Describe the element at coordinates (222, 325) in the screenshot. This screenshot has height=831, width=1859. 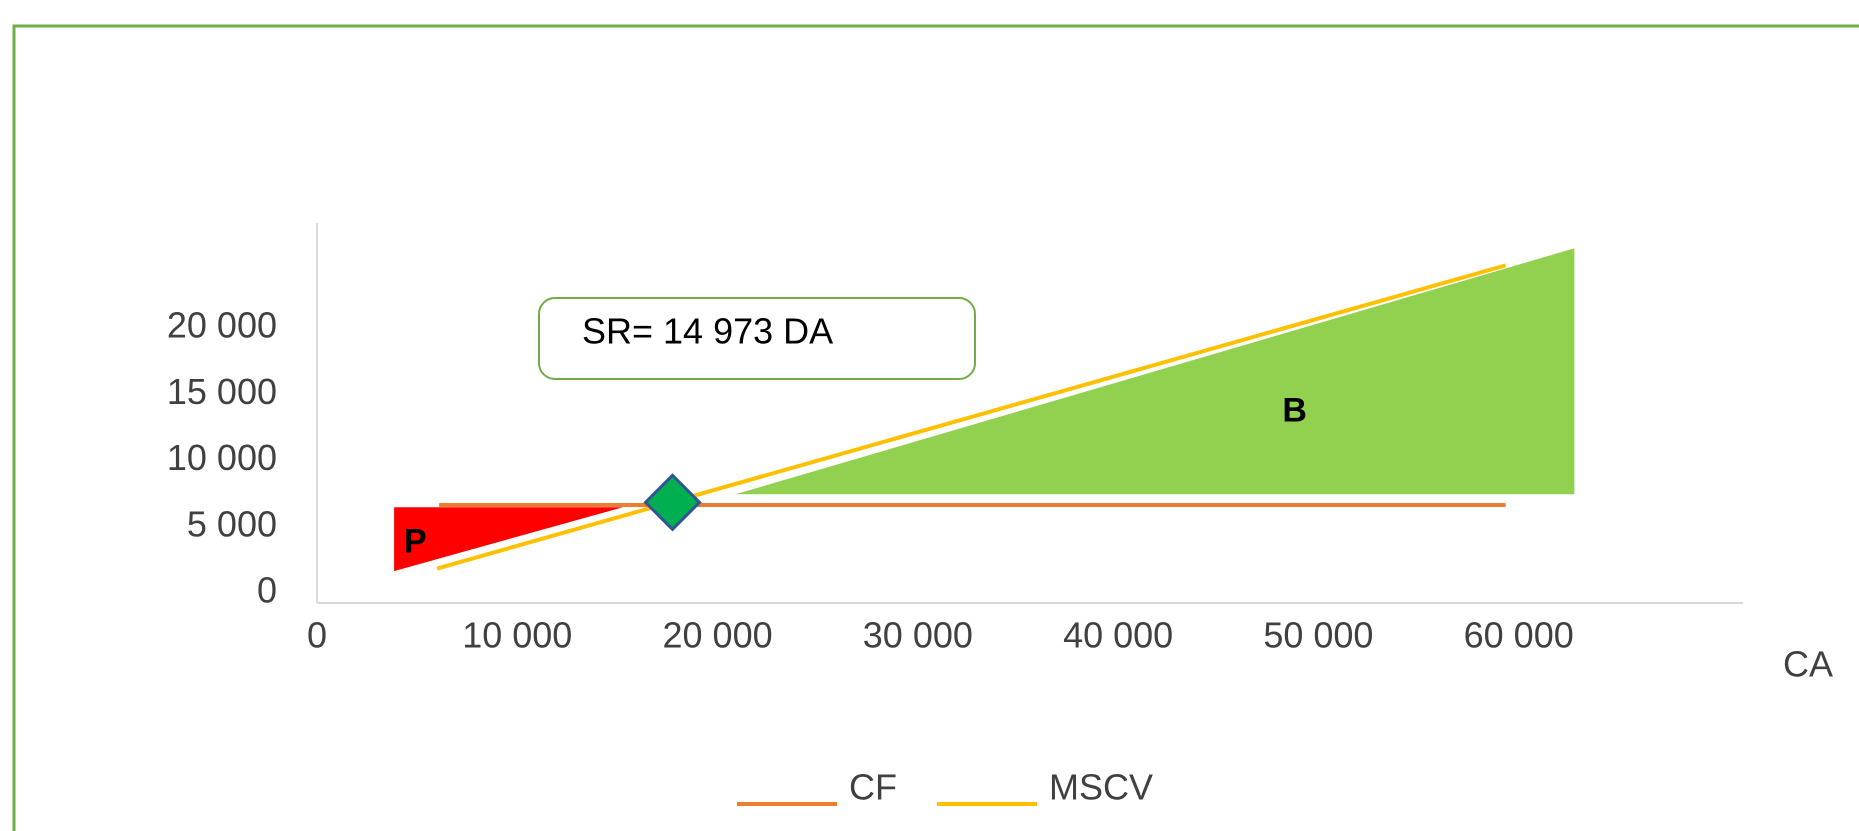
I see `y-tick-label: 20 000` at that location.